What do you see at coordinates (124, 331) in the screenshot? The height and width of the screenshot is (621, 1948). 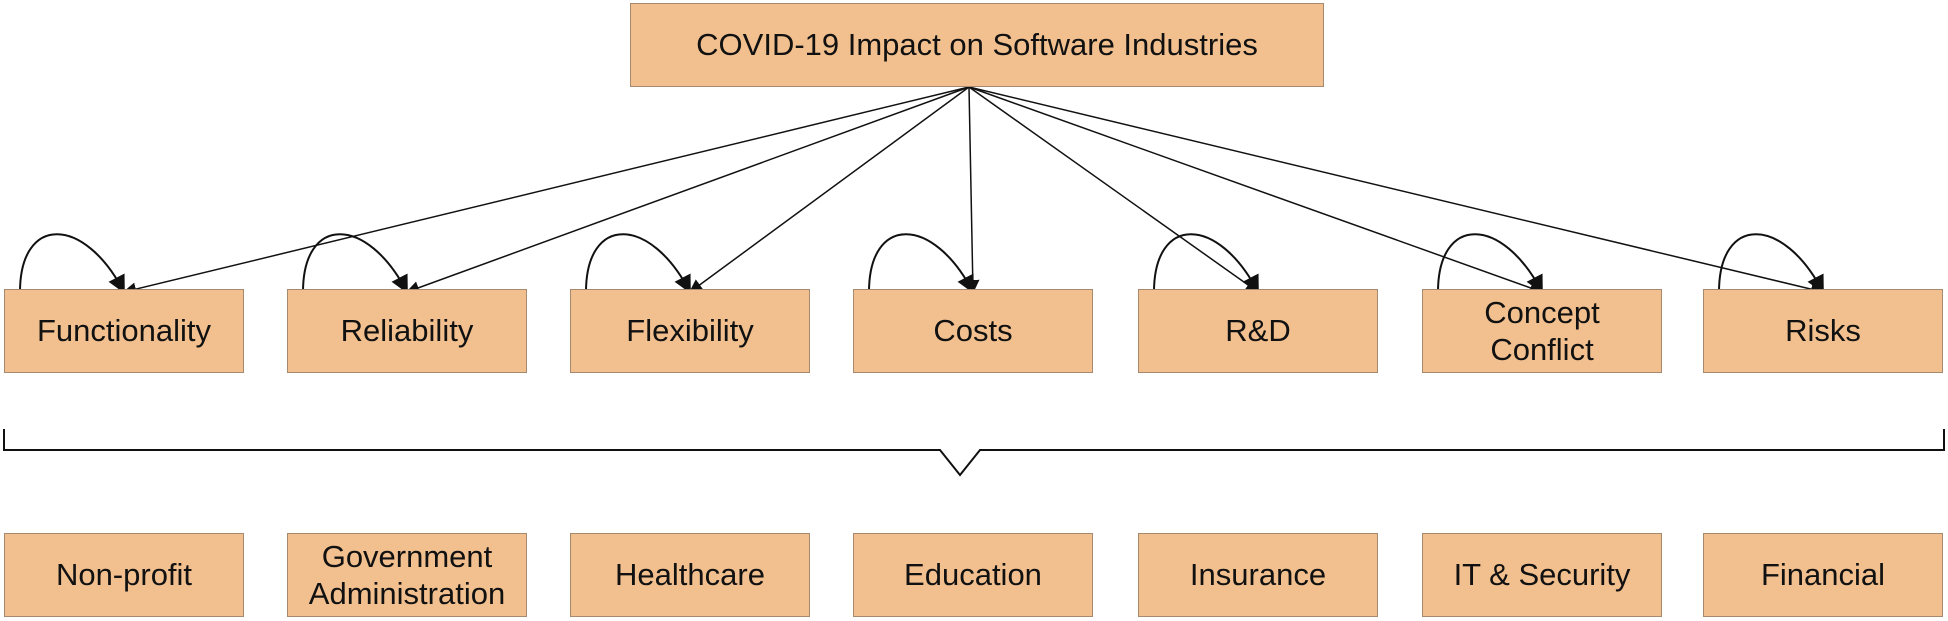 I see `factor-box: Functionality` at bounding box center [124, 331].